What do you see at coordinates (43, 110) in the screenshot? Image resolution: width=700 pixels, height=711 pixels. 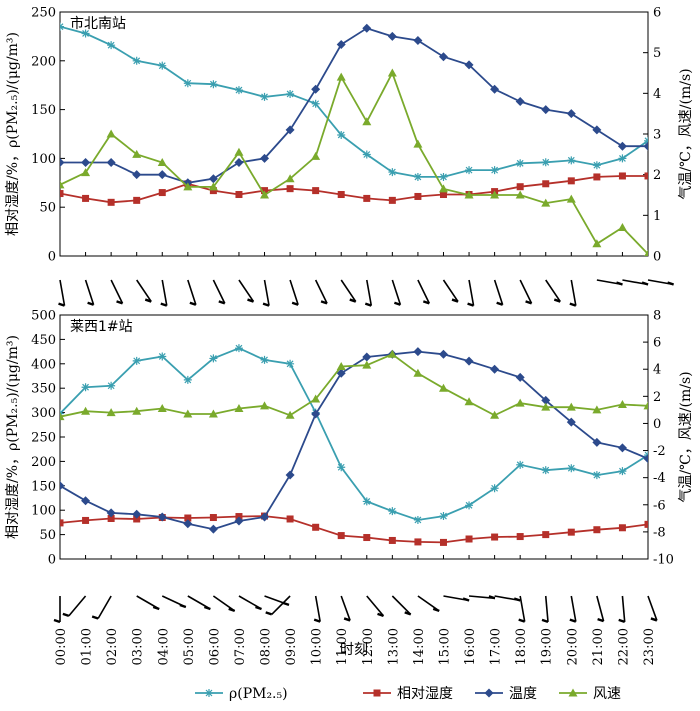 I see `left-tick-label: 150` at bounding box center [43, 110].